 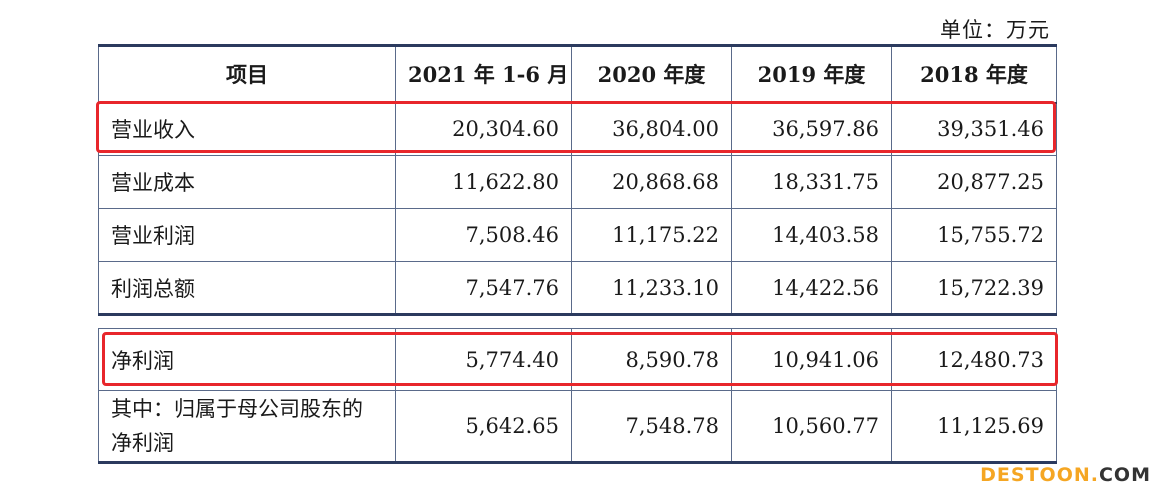 What do you see at coordinates (811, 235) in the screenshot?
I see `cell-value: 14,403.58` at bounding box center [811, 235].